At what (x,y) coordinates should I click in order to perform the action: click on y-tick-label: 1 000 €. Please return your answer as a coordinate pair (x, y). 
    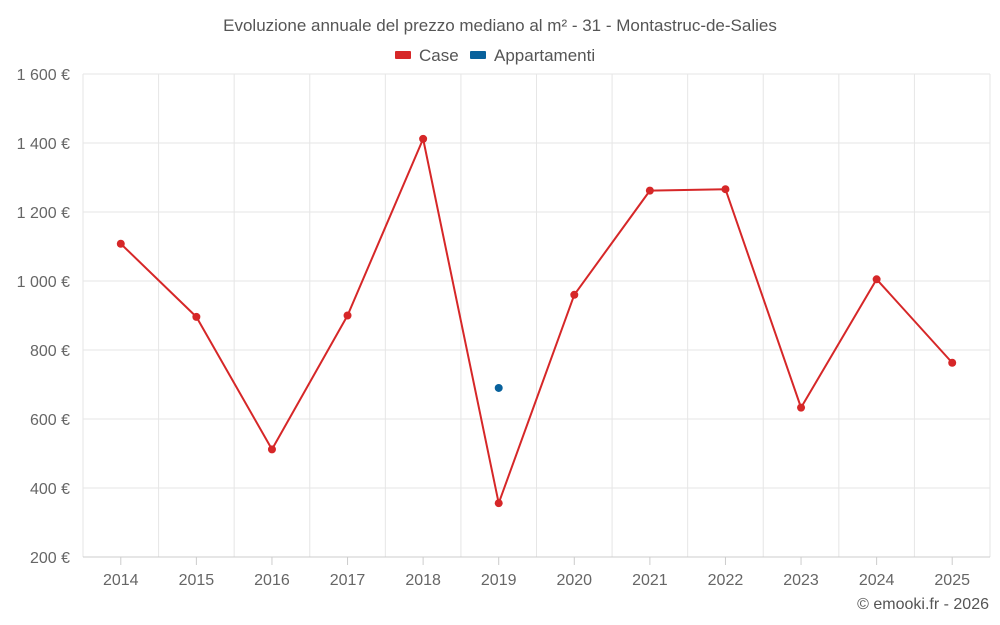
    Looking at the image, I should click on (43, 282).